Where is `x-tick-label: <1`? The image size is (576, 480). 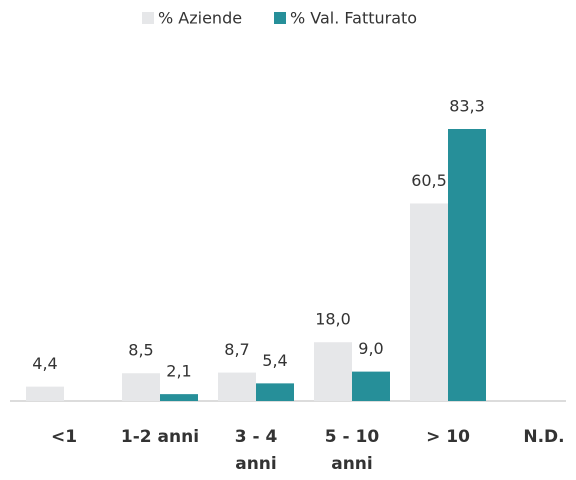 x-tick-label: <1 is located at coordinates (64, 437).